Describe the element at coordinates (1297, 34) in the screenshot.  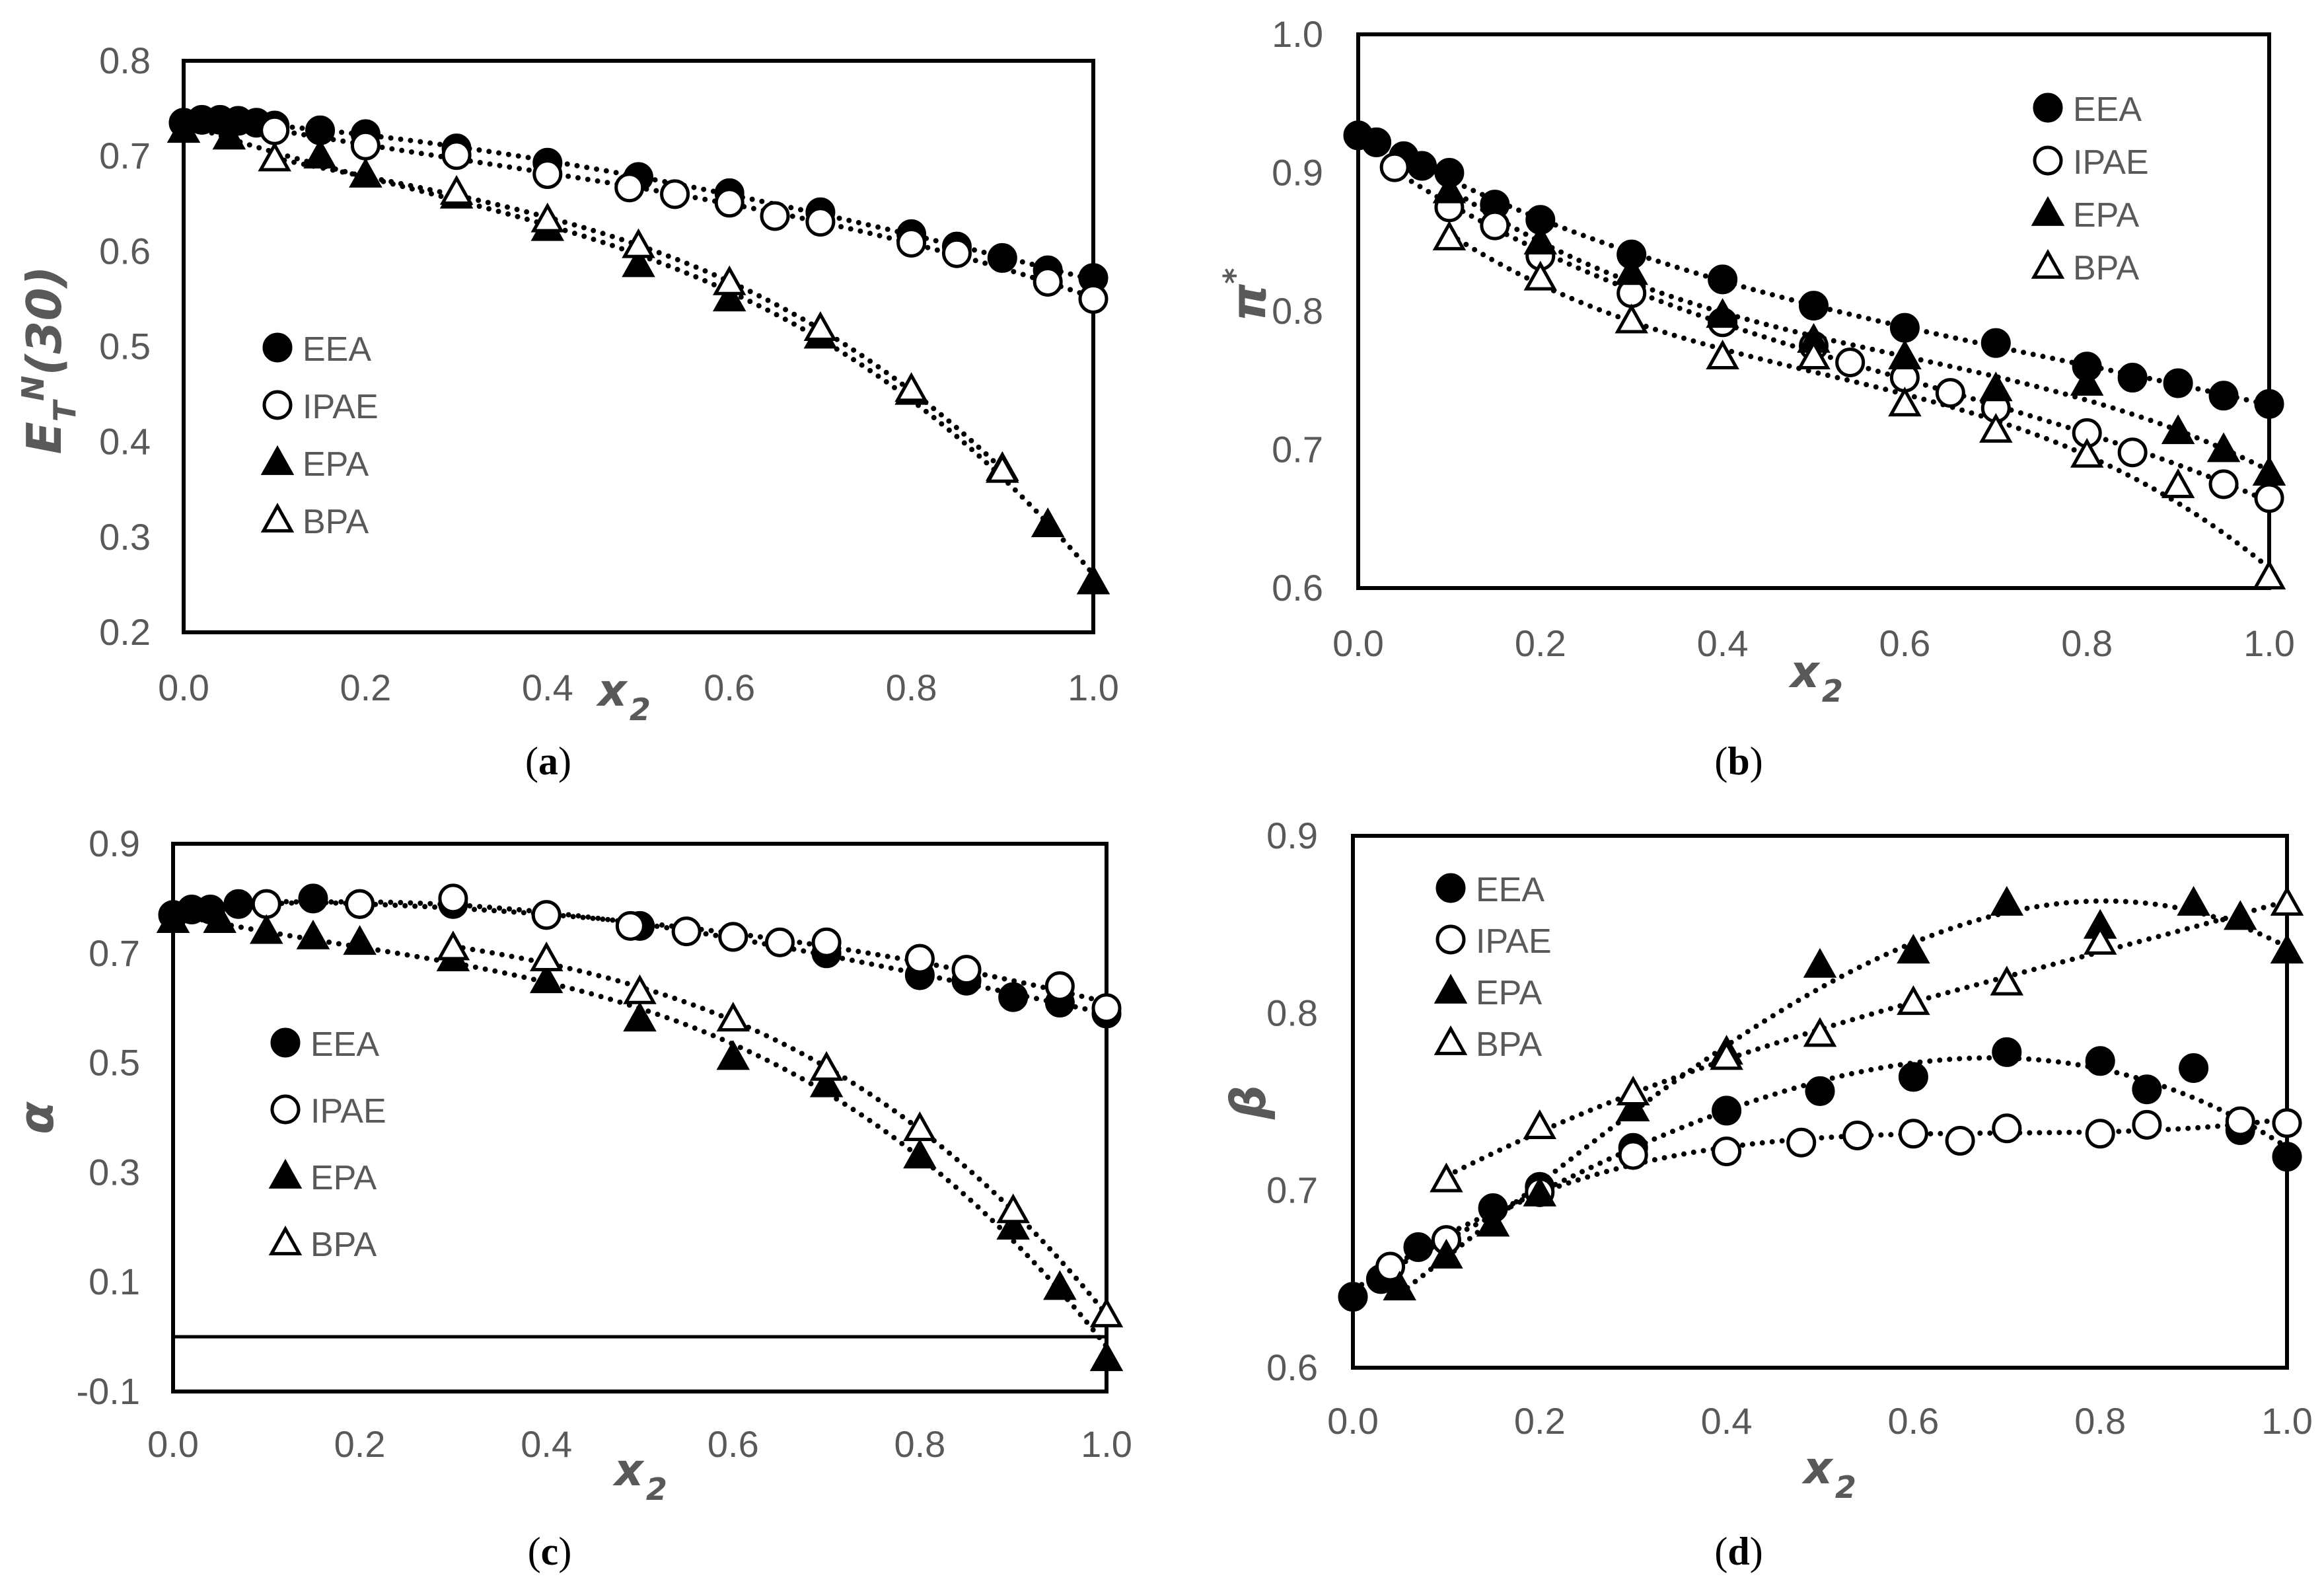
I see `y-tick-label: 1.0` at that location.